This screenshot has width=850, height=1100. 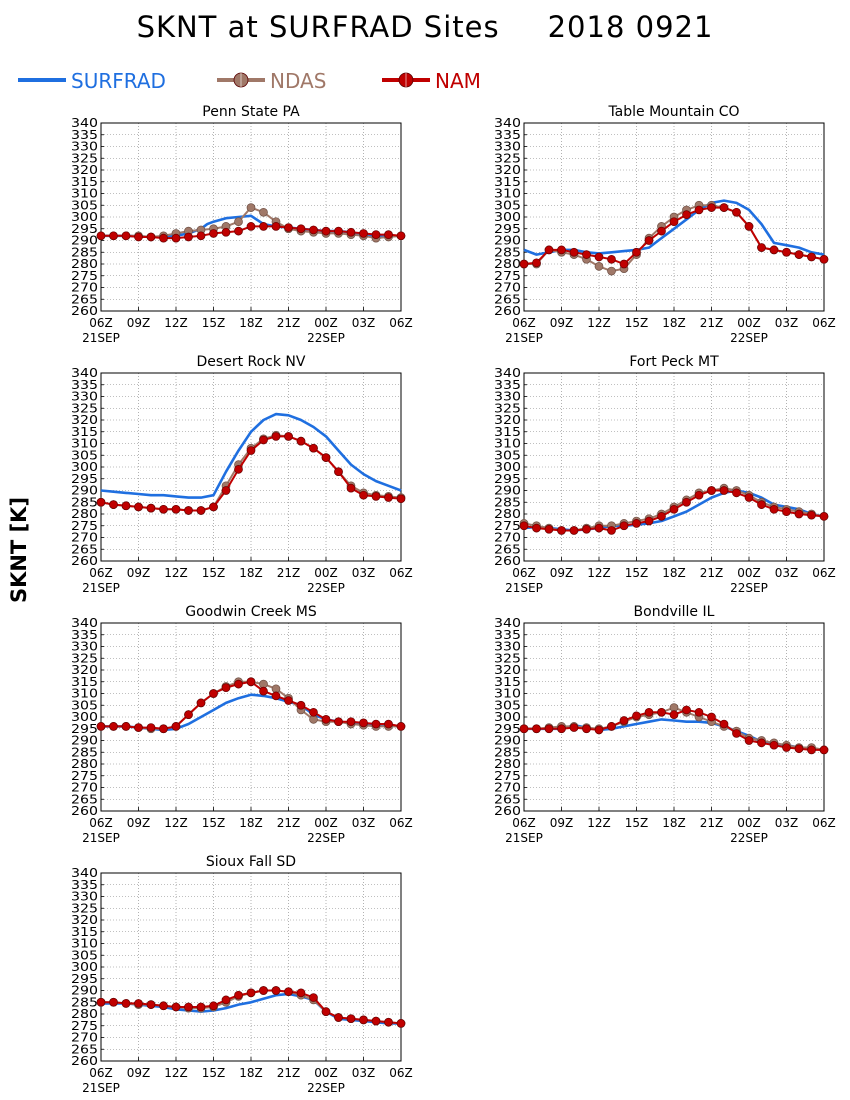 What do you see at coordinates (101, 838) in the screenshot?
I see `date-label: 21SEP` at bounding box center [101, 838].